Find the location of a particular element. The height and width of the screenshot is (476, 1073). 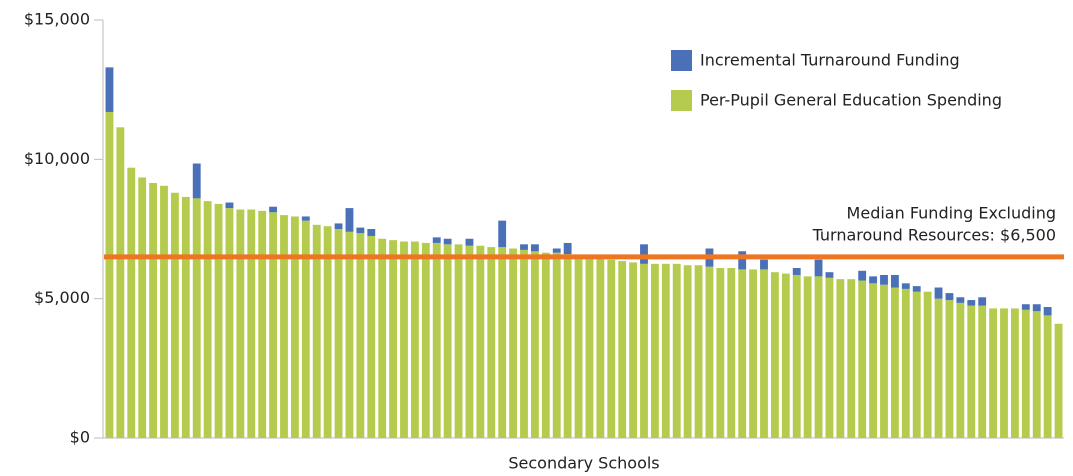

y-tick-label: $0 is located at coordinates (80, 437).